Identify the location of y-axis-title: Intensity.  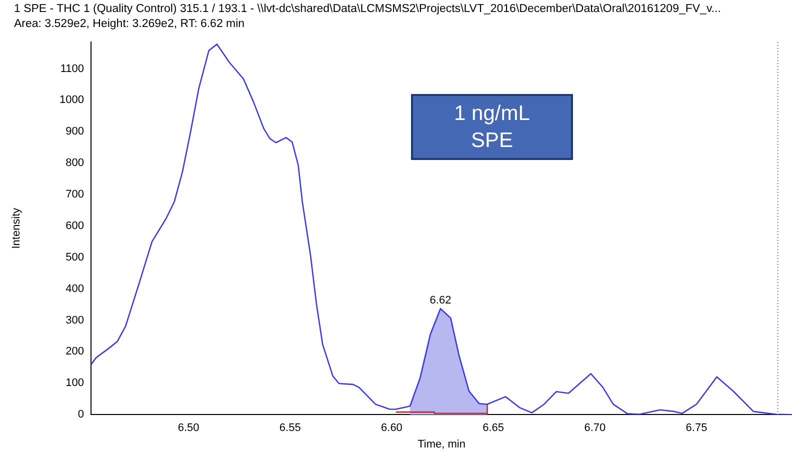
(16, 228).